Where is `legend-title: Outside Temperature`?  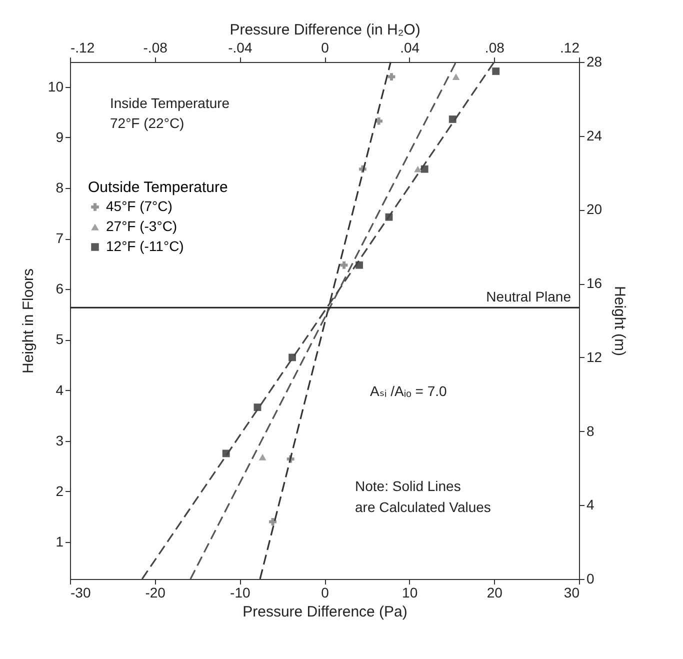 legend-title: Outside Temperature is located at coordinates (158, 187).